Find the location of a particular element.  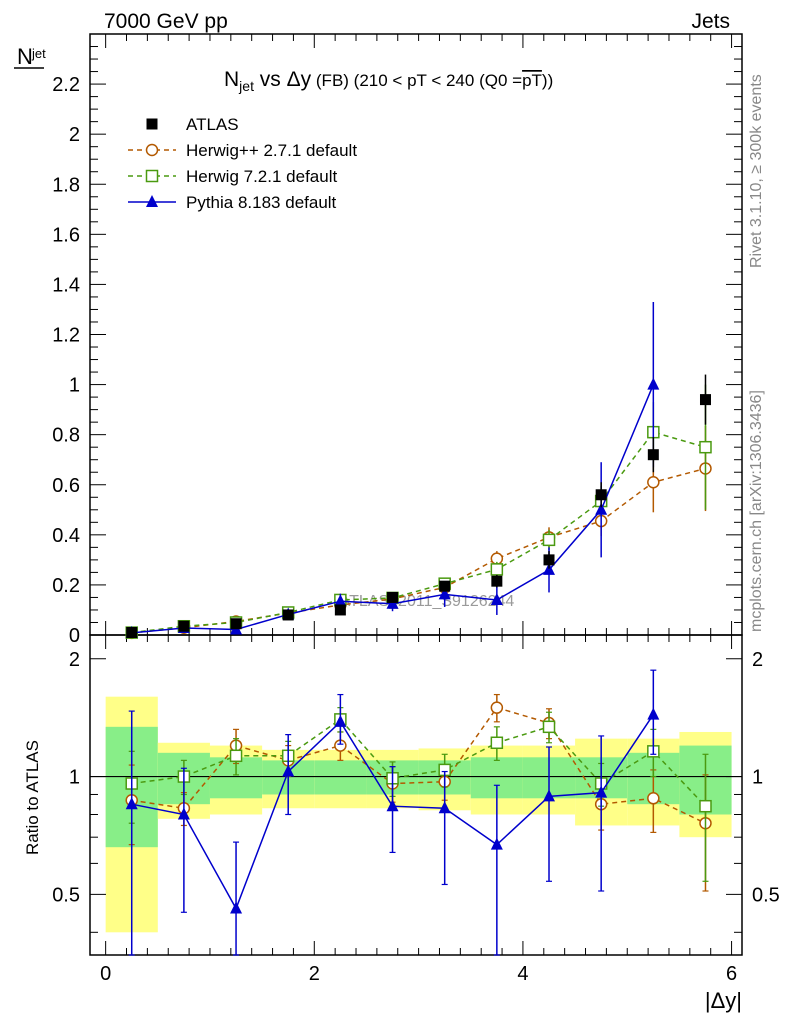

band-inner is located at coordinates (340, 777).